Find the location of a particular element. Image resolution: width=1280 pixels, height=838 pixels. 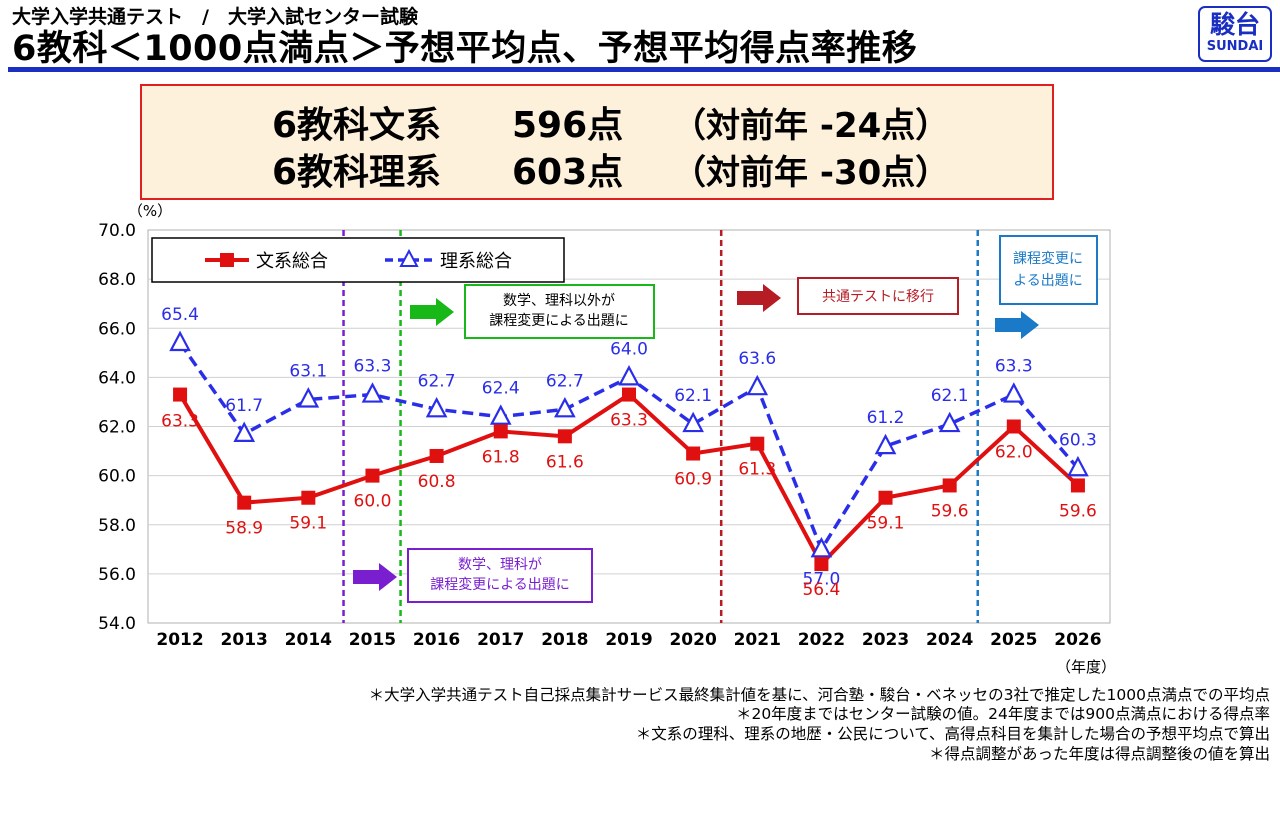

x-tick-label: 2015 is located at coordinates (372, 640).